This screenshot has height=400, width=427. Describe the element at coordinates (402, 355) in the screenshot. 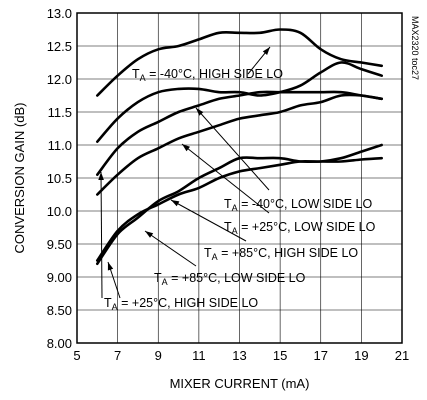

I see `x-tick-label: 21` at that location.